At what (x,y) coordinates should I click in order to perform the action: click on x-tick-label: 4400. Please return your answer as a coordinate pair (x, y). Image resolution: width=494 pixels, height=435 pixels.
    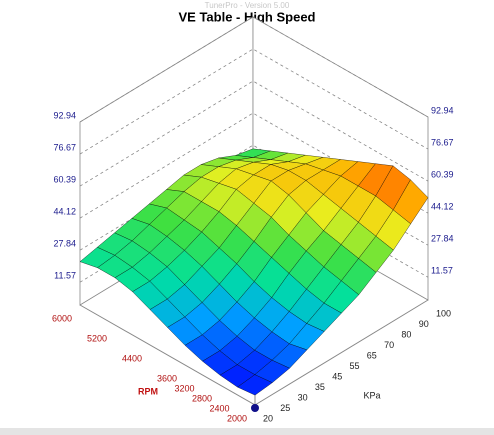
    Looking at the image, I should click on (132, 358).